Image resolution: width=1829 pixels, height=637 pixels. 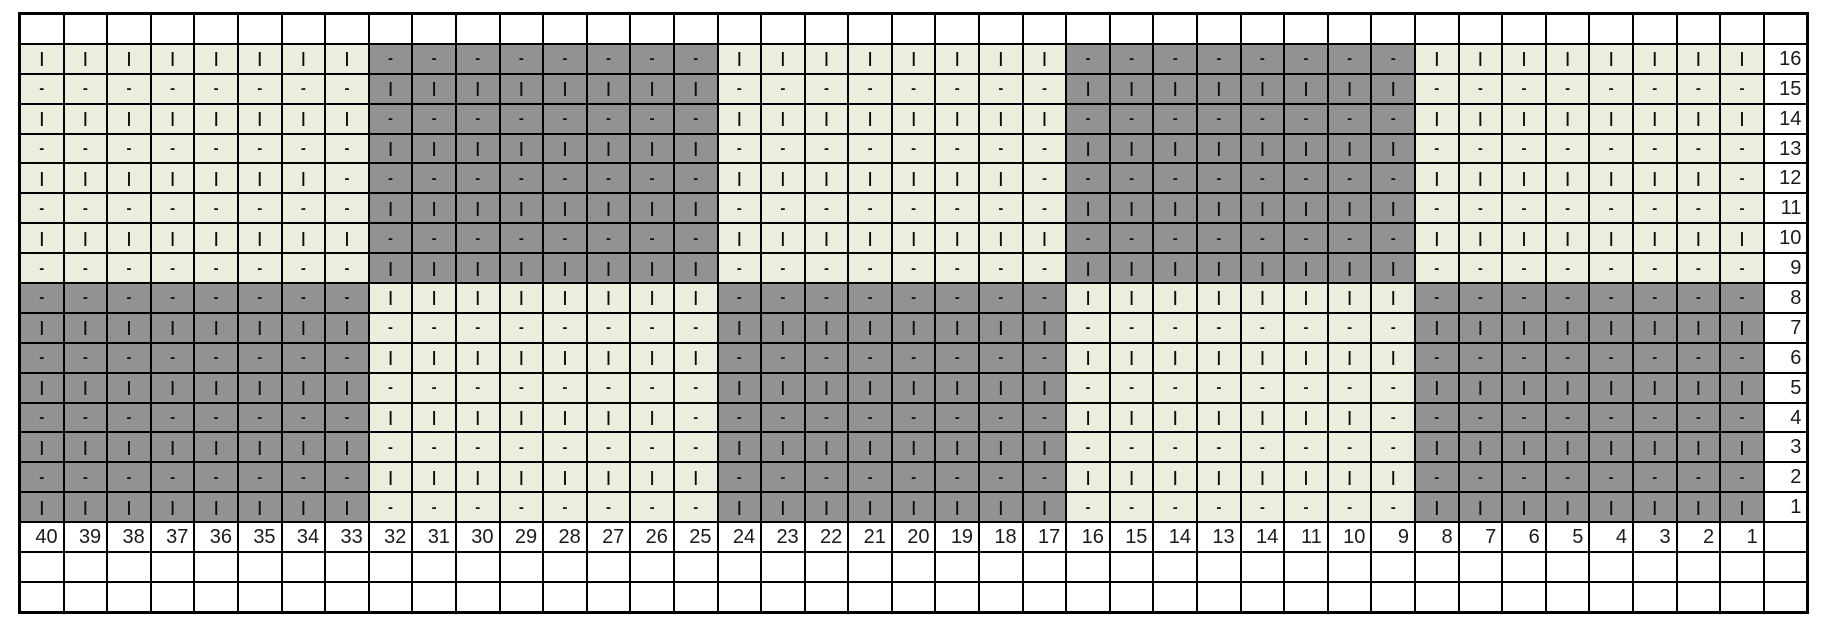 I want to click on column-number-cell: 4, so click(x=1611, y=537).